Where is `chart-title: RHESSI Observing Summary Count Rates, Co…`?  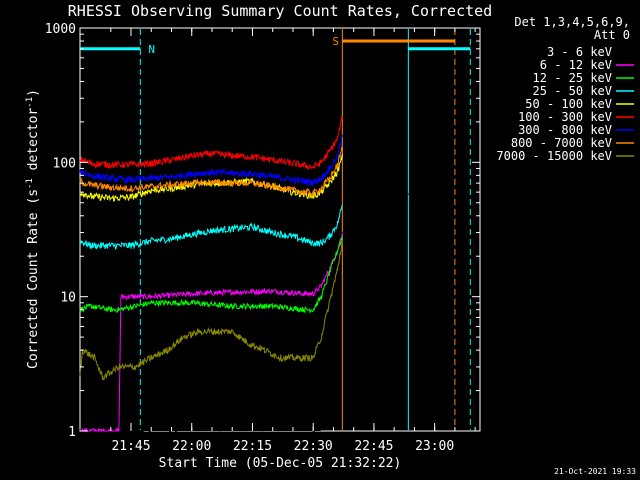
chart-title: RHESSI Observing Summary Count Rates, Co… is located at coordinates (280, 11).